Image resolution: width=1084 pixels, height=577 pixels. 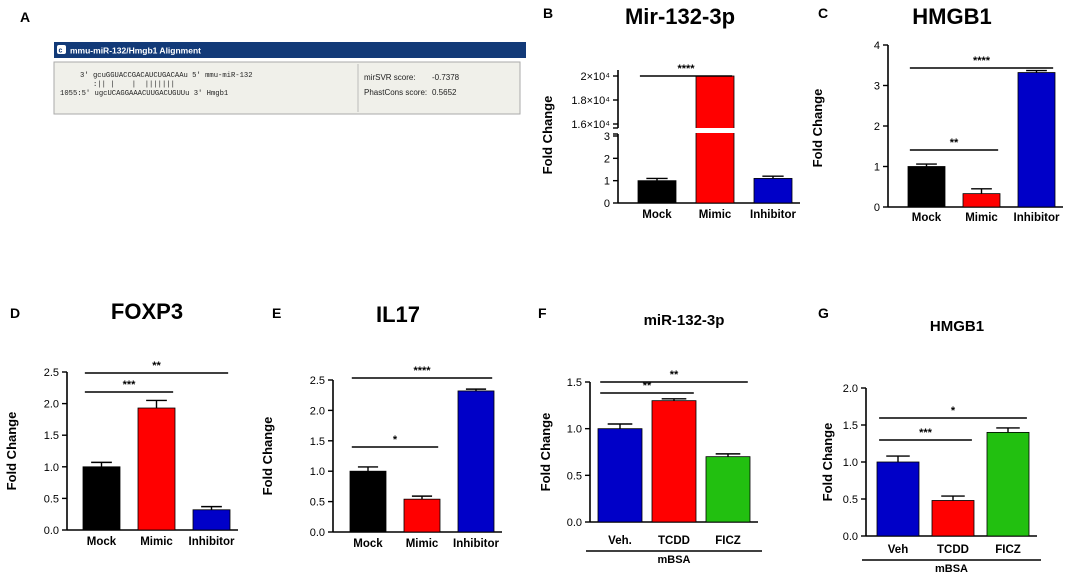 What do you see at coordinates (144, 94) in the screenshot?
I see `alignment-target-line: 1055:5' ugcUCAGGAAACUUGACUGUUu 3' Hmgb1` at bounding box center [144, 94].